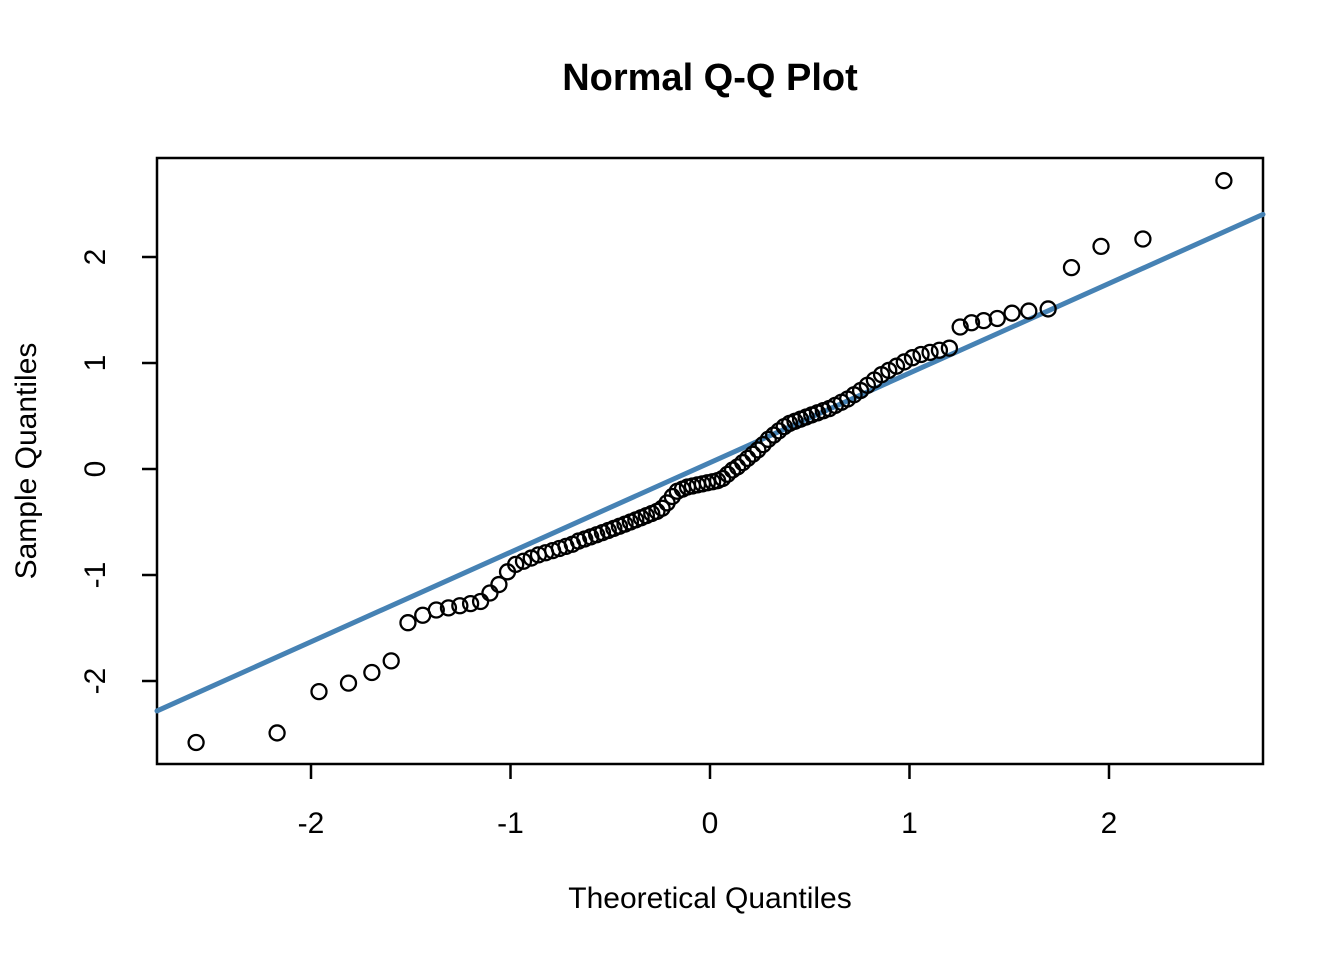  I want to click on y-tick-label: 1, so click(95, 363).